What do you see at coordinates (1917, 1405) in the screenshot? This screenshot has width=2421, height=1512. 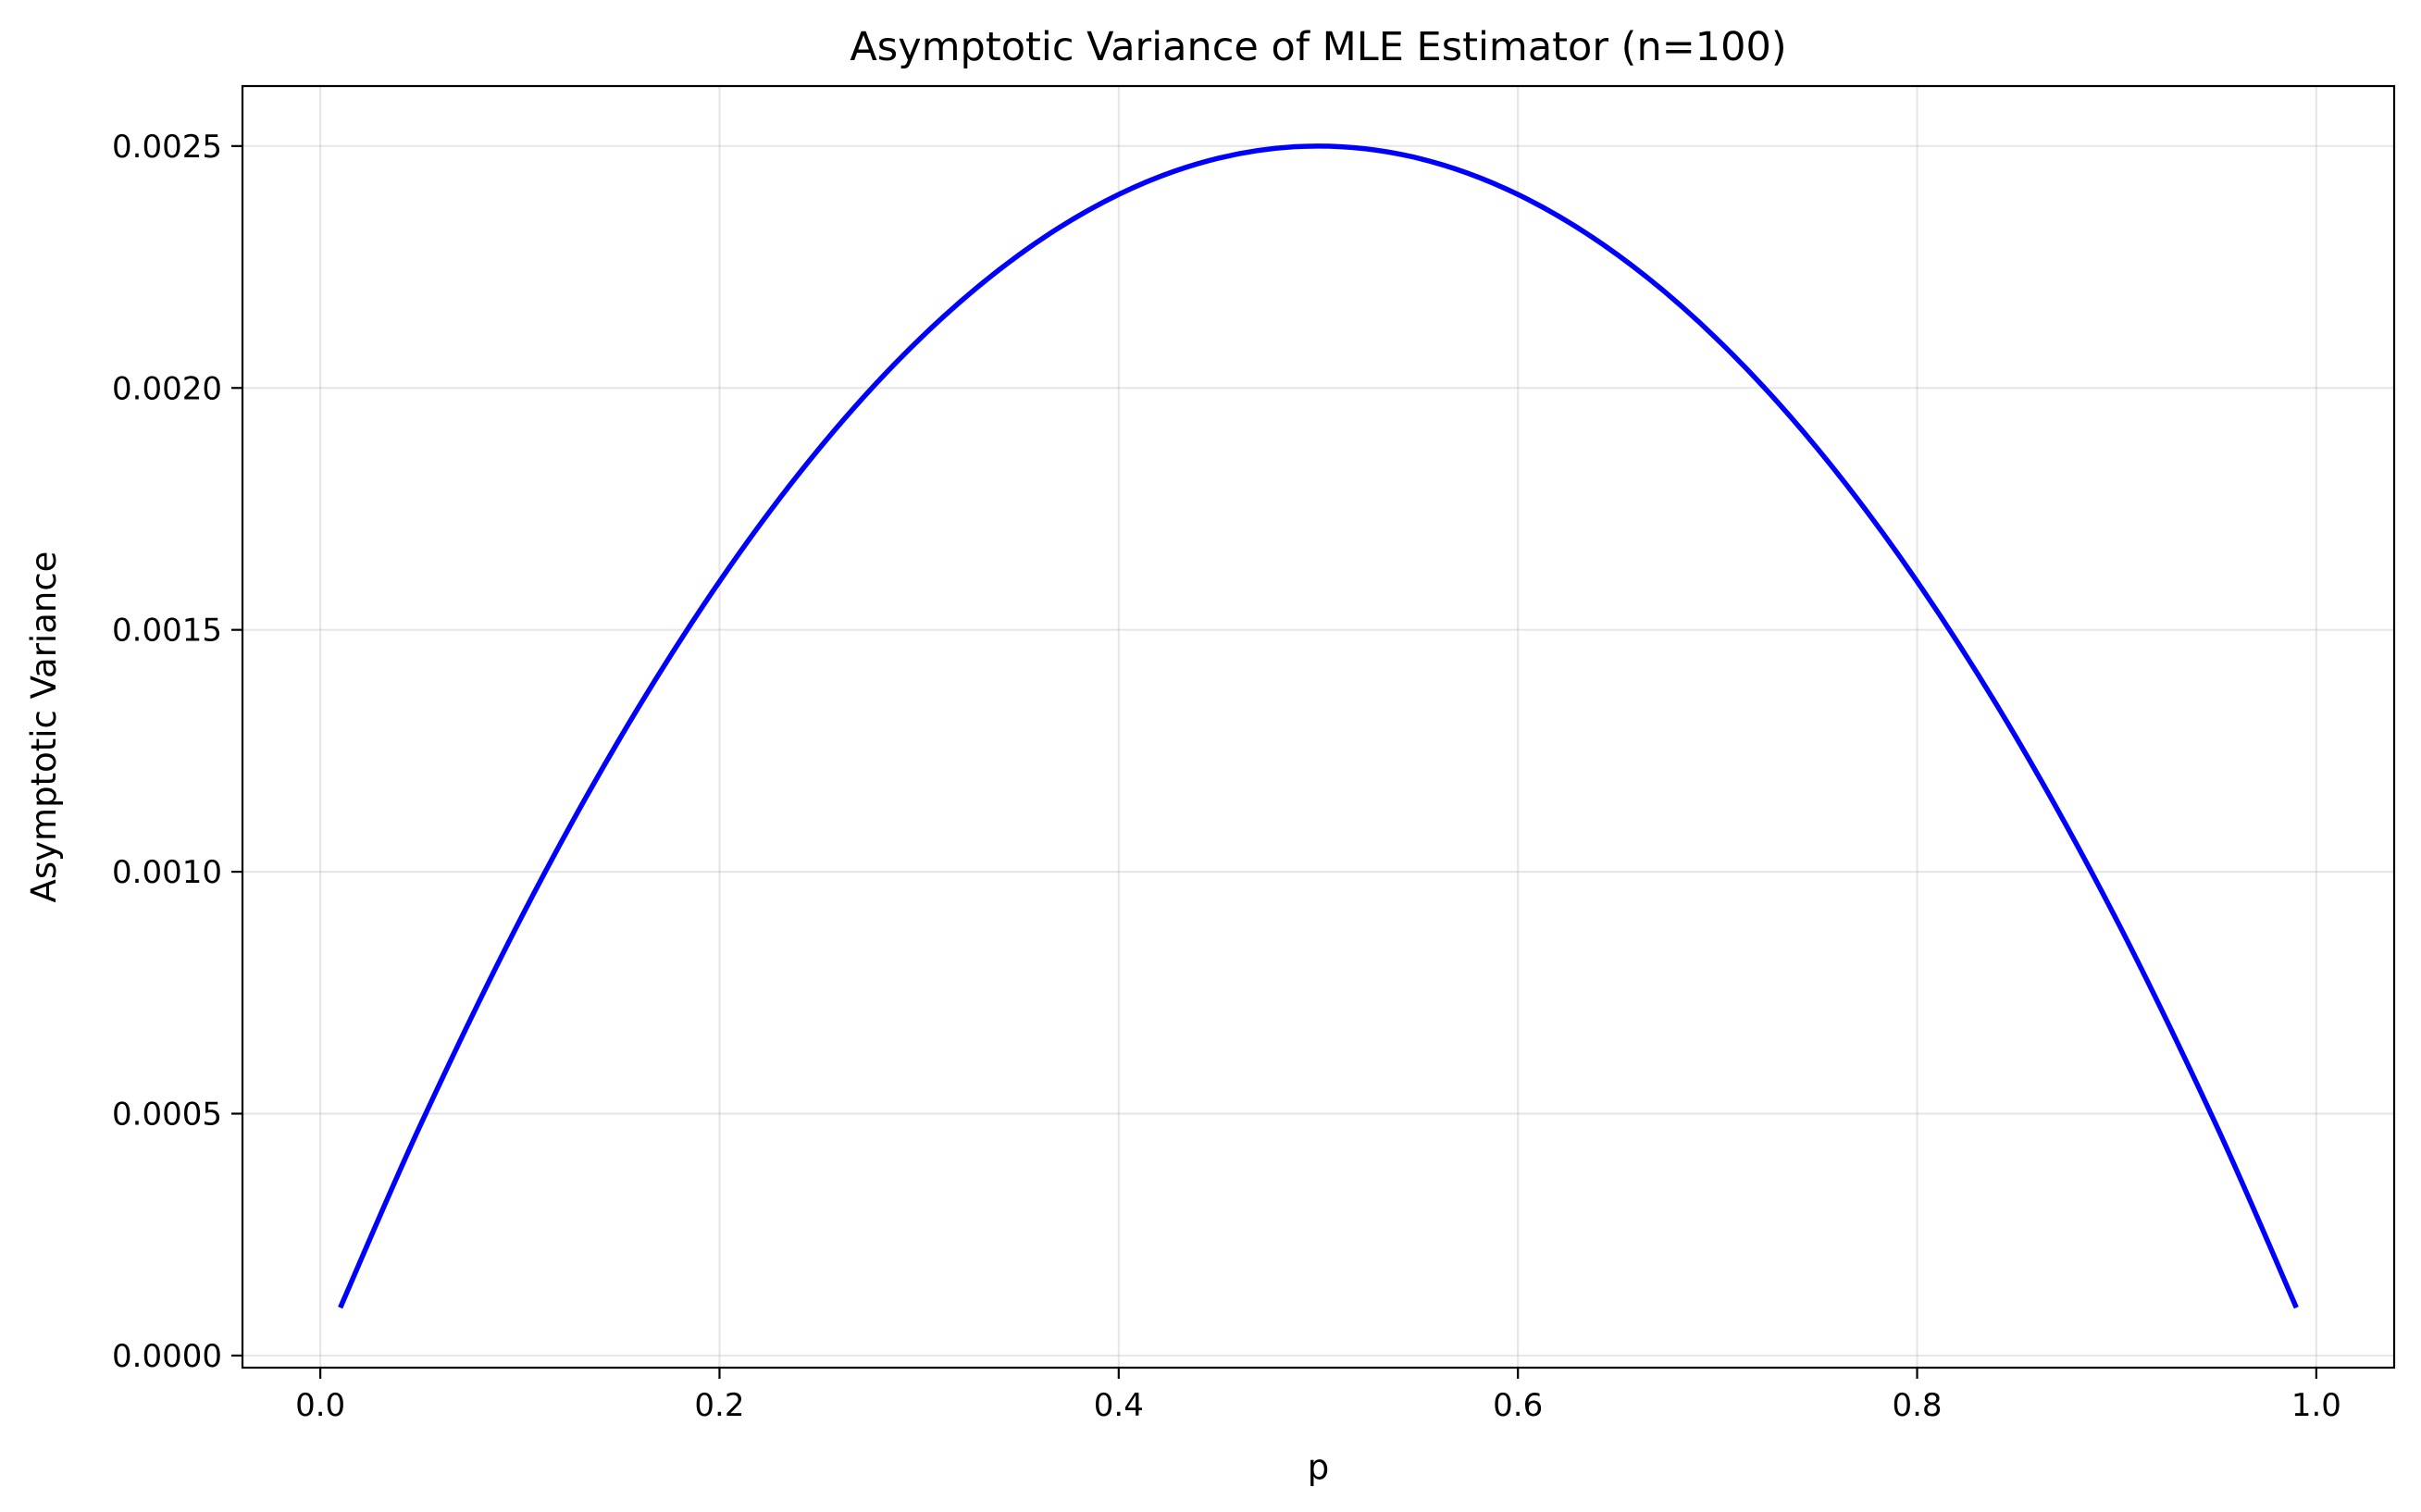 I see `x-tick-label: 0.8` at bounding box center [1917, 1405].